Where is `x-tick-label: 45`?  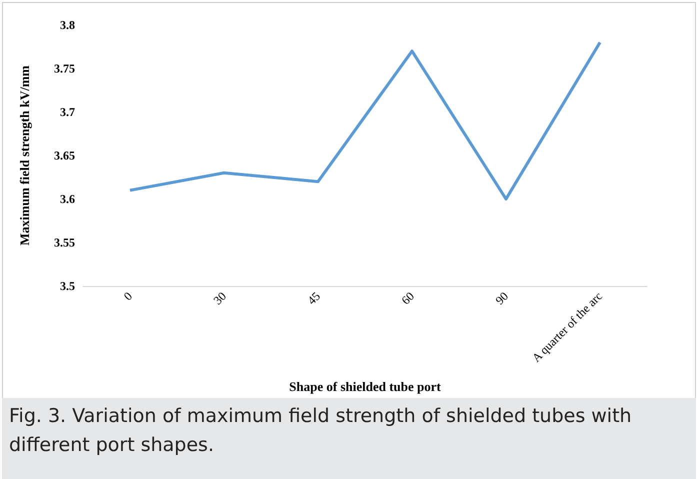 x-tick-label: 45 is located at coordinates (313, 298).